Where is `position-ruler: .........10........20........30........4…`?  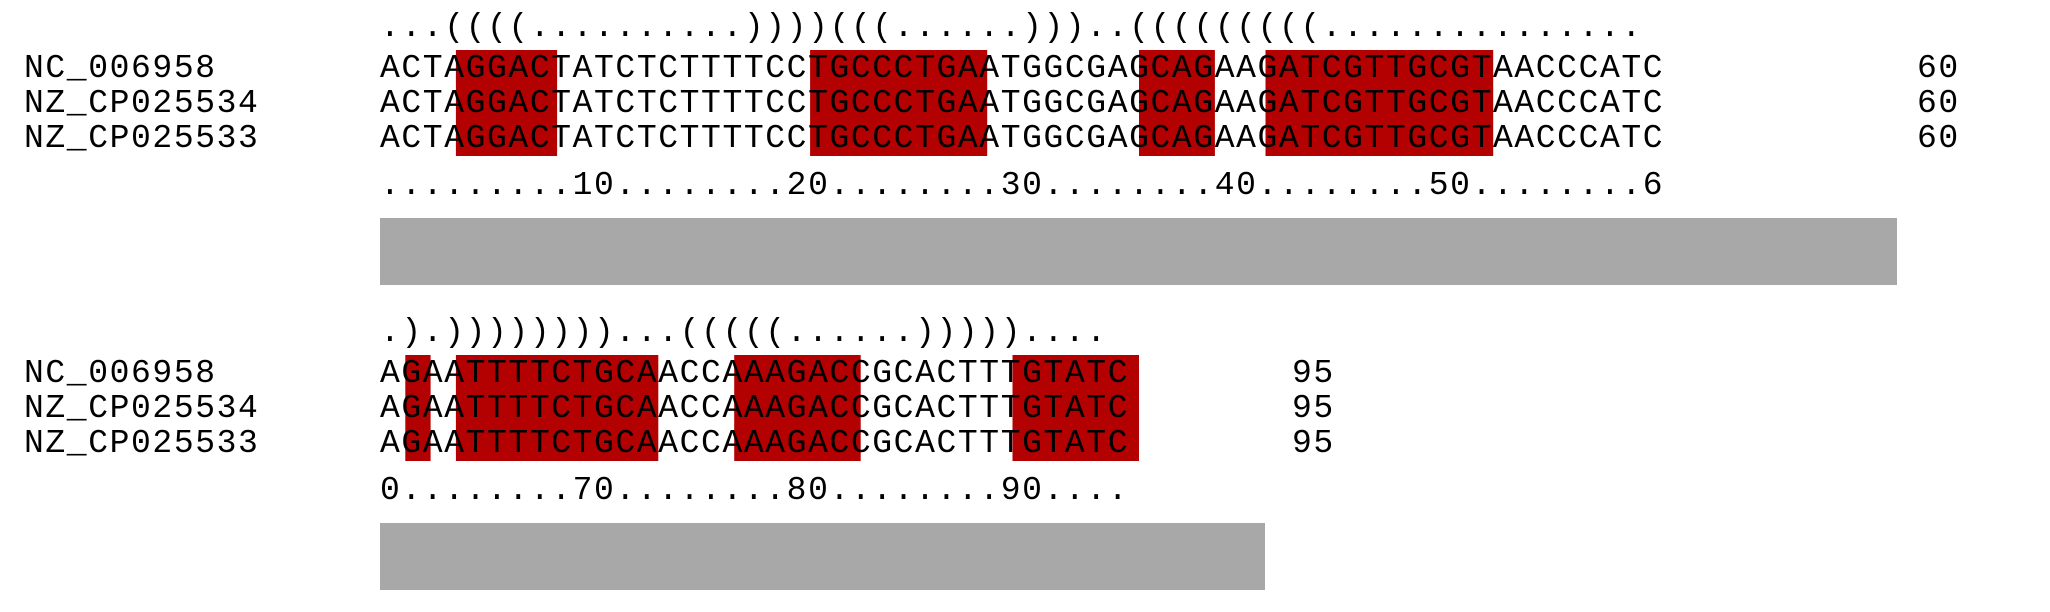
position-ruler: .........10........20........30........4… is located at coordinates (1022, 185).